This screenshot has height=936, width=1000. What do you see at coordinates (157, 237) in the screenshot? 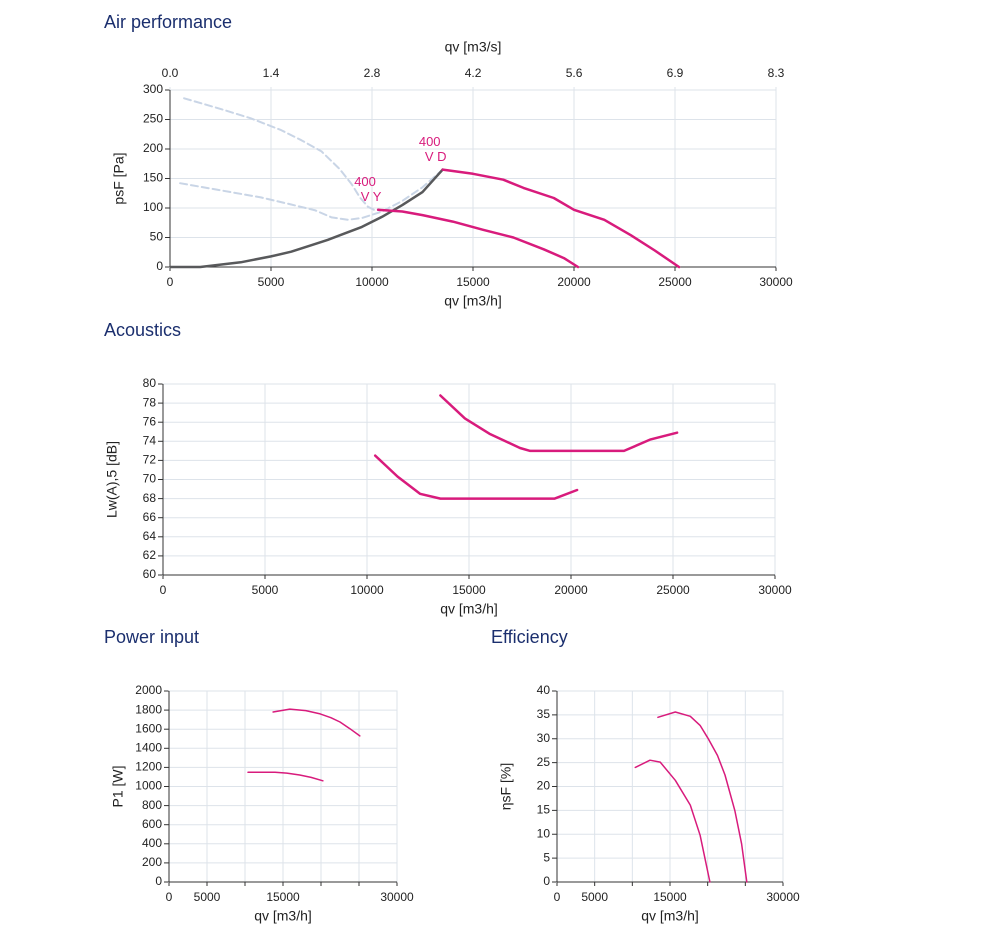
I see `y-tick-label: 50` at bounding box center [157, 237].